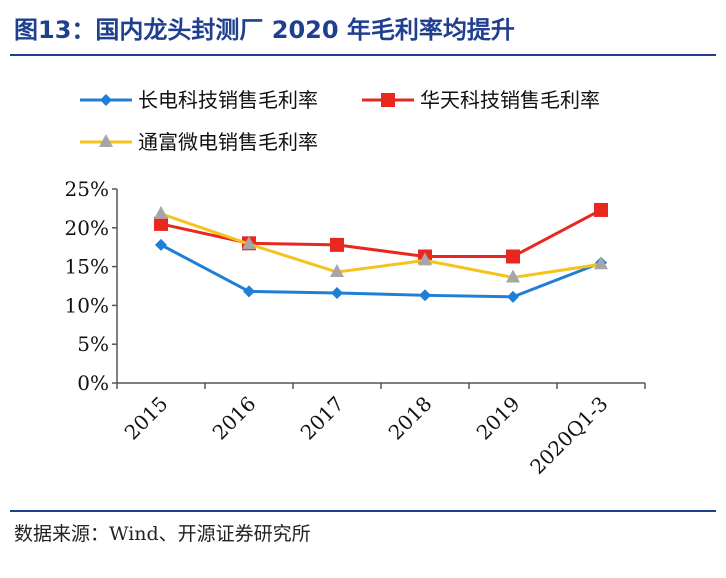 The image size is (726, 578). I want to click on x-tick-label: 2020Q1-3, so click(568, 435).